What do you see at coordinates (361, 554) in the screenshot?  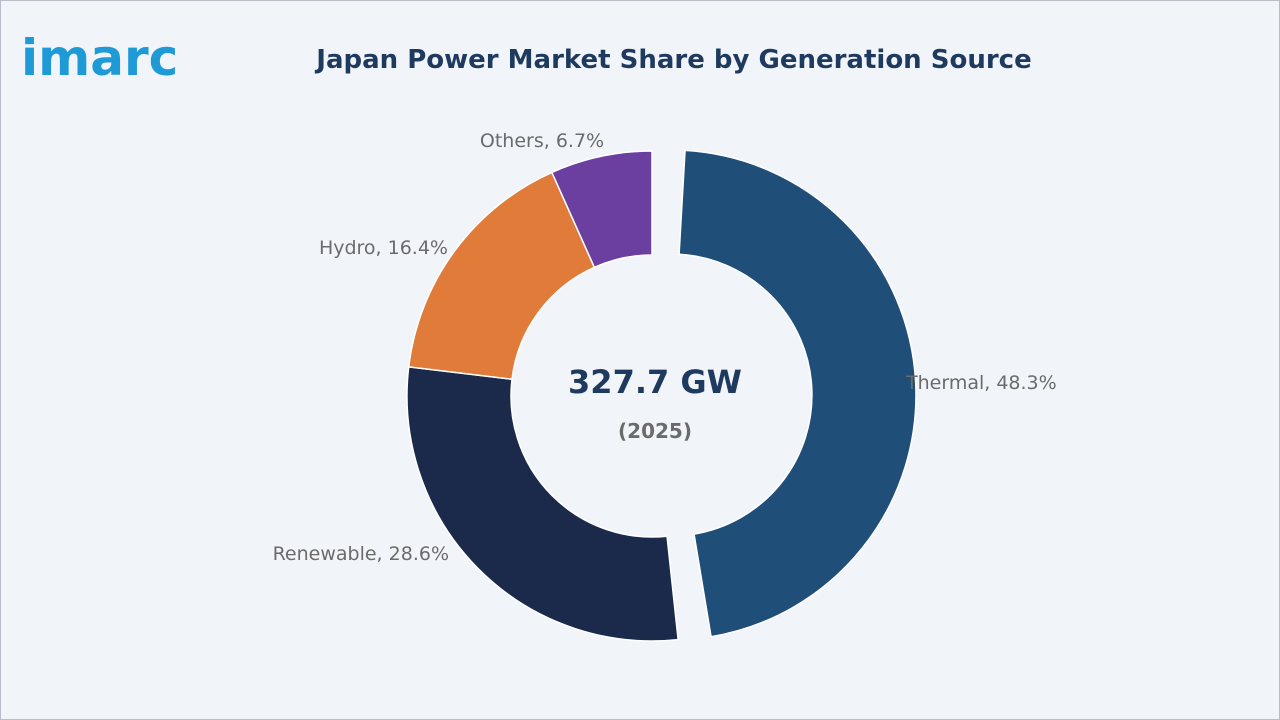 I see `slice-label-renewable: Renewable, 28.6%` at bounding box center [361, 554].